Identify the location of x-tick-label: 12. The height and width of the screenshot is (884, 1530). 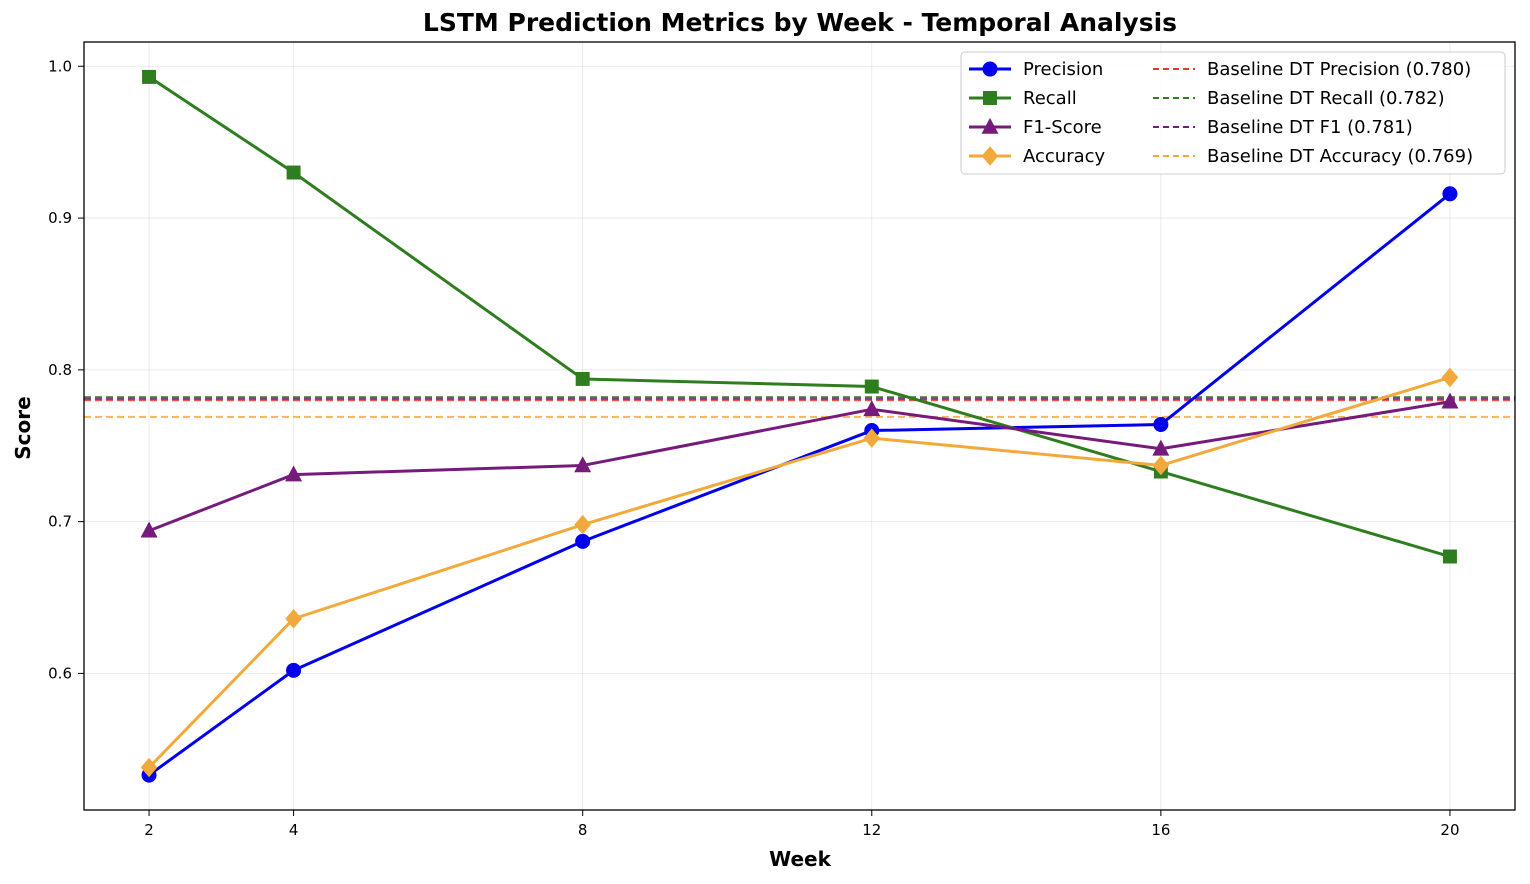
(871, 830).